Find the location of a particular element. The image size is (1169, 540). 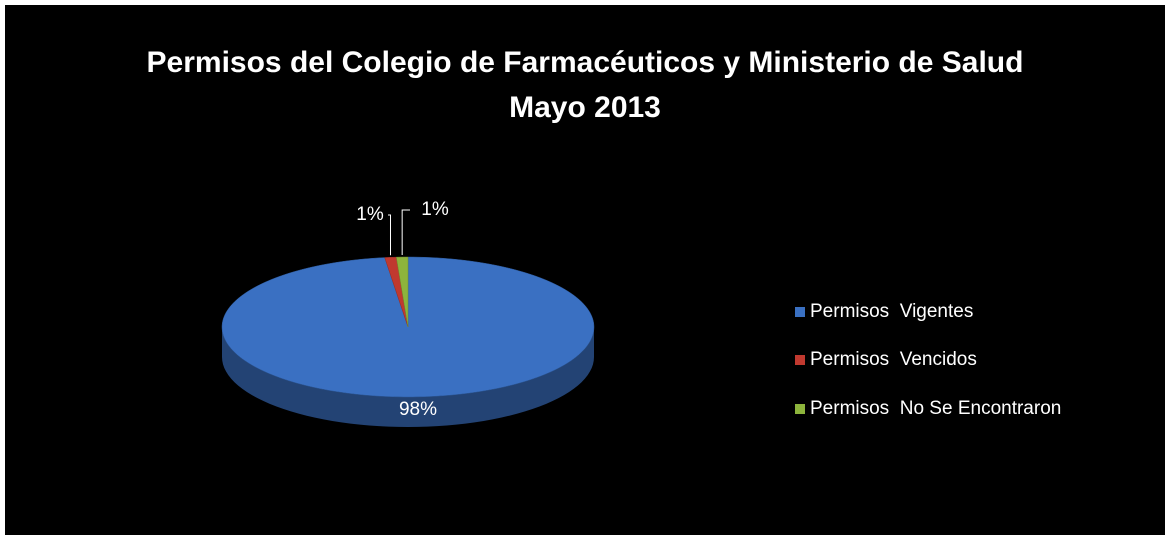

legend-label: Permisos Vigentes is located at coordinates (891, 311).